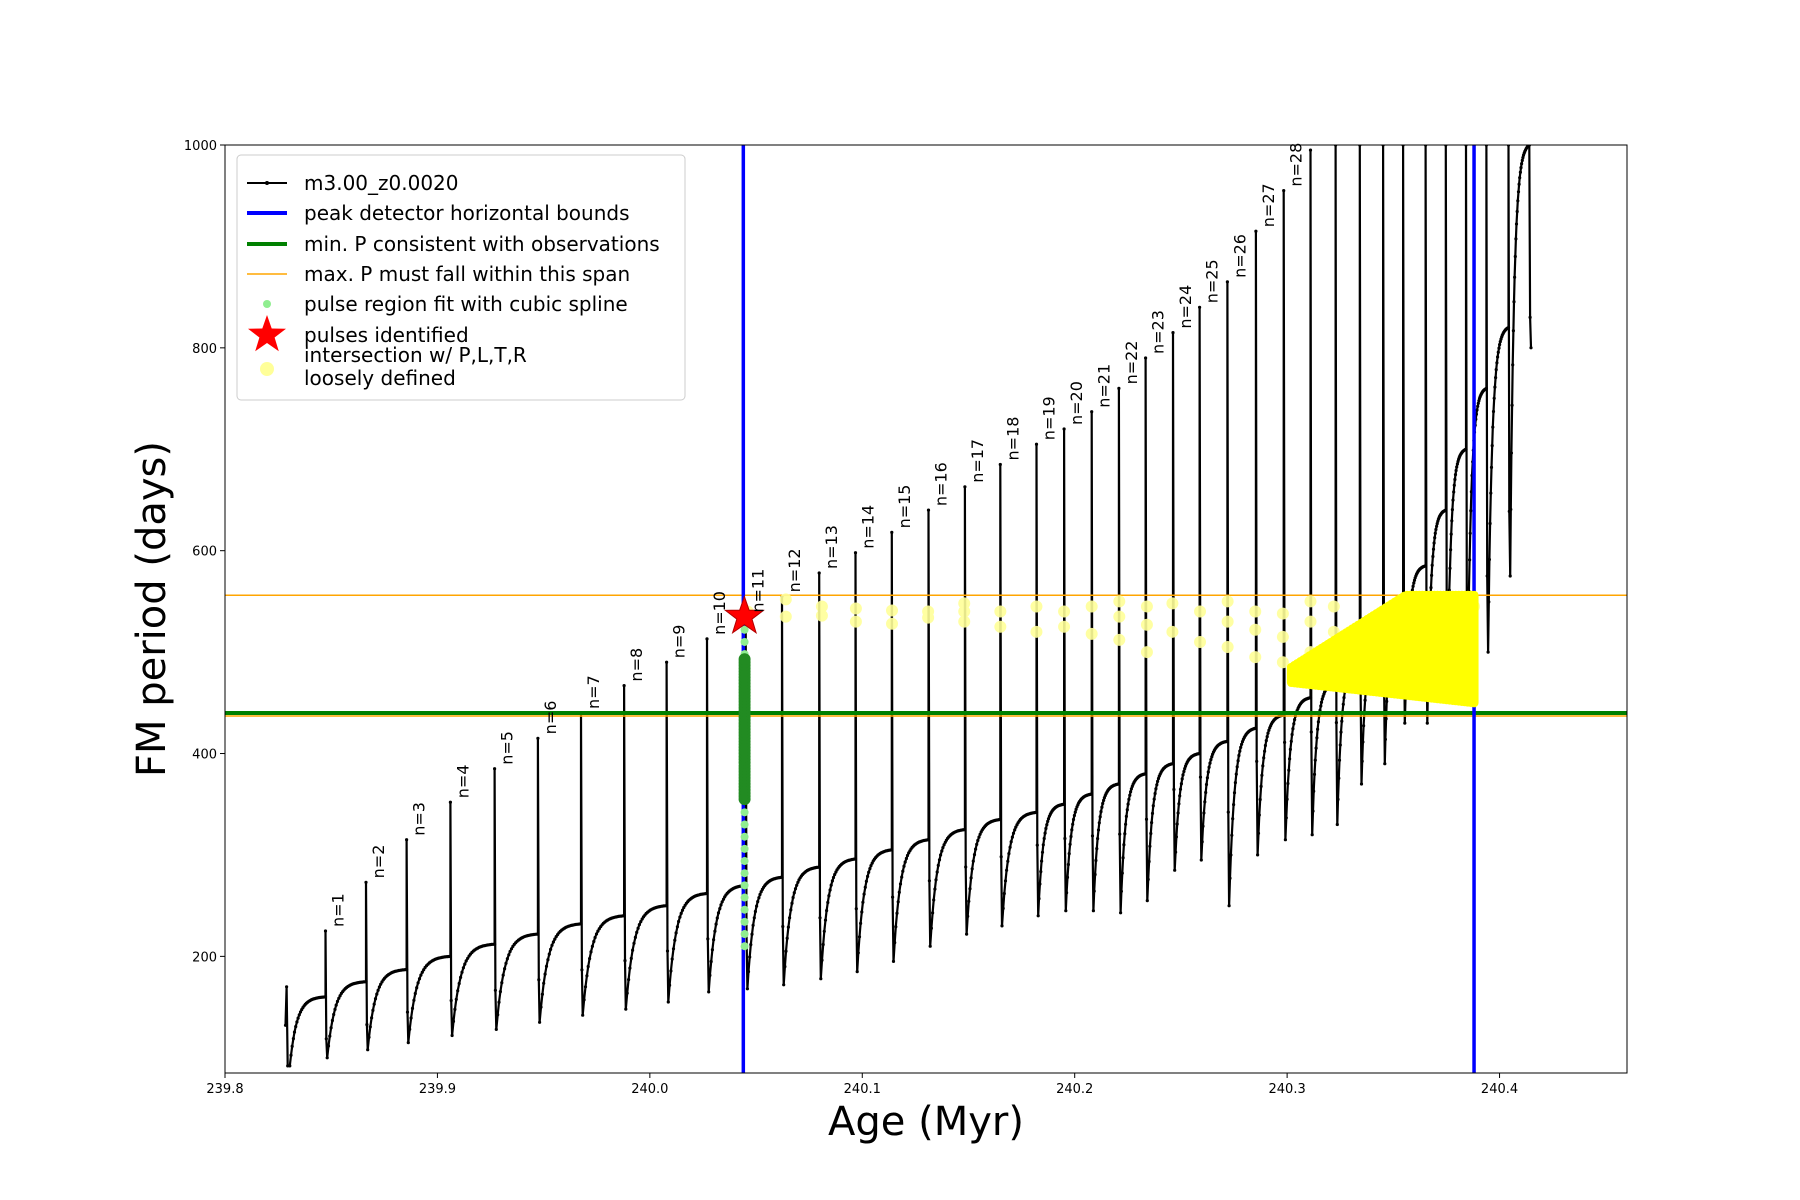 The image size is (1800, 1200). What do you see at coordinates (744, 659) in the screenshot?
I see `spline-point-dense` at bounding box center [744, 659].